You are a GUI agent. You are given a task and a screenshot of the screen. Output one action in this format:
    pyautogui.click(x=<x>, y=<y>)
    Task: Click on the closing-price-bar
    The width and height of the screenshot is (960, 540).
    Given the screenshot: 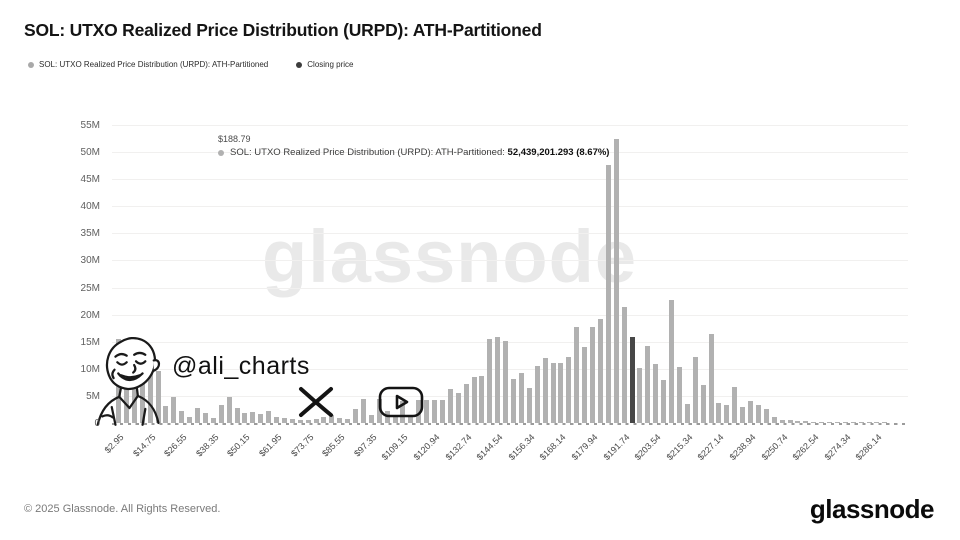 What is the action you would take?
    pyautogui.click(x=632, y=380)
    